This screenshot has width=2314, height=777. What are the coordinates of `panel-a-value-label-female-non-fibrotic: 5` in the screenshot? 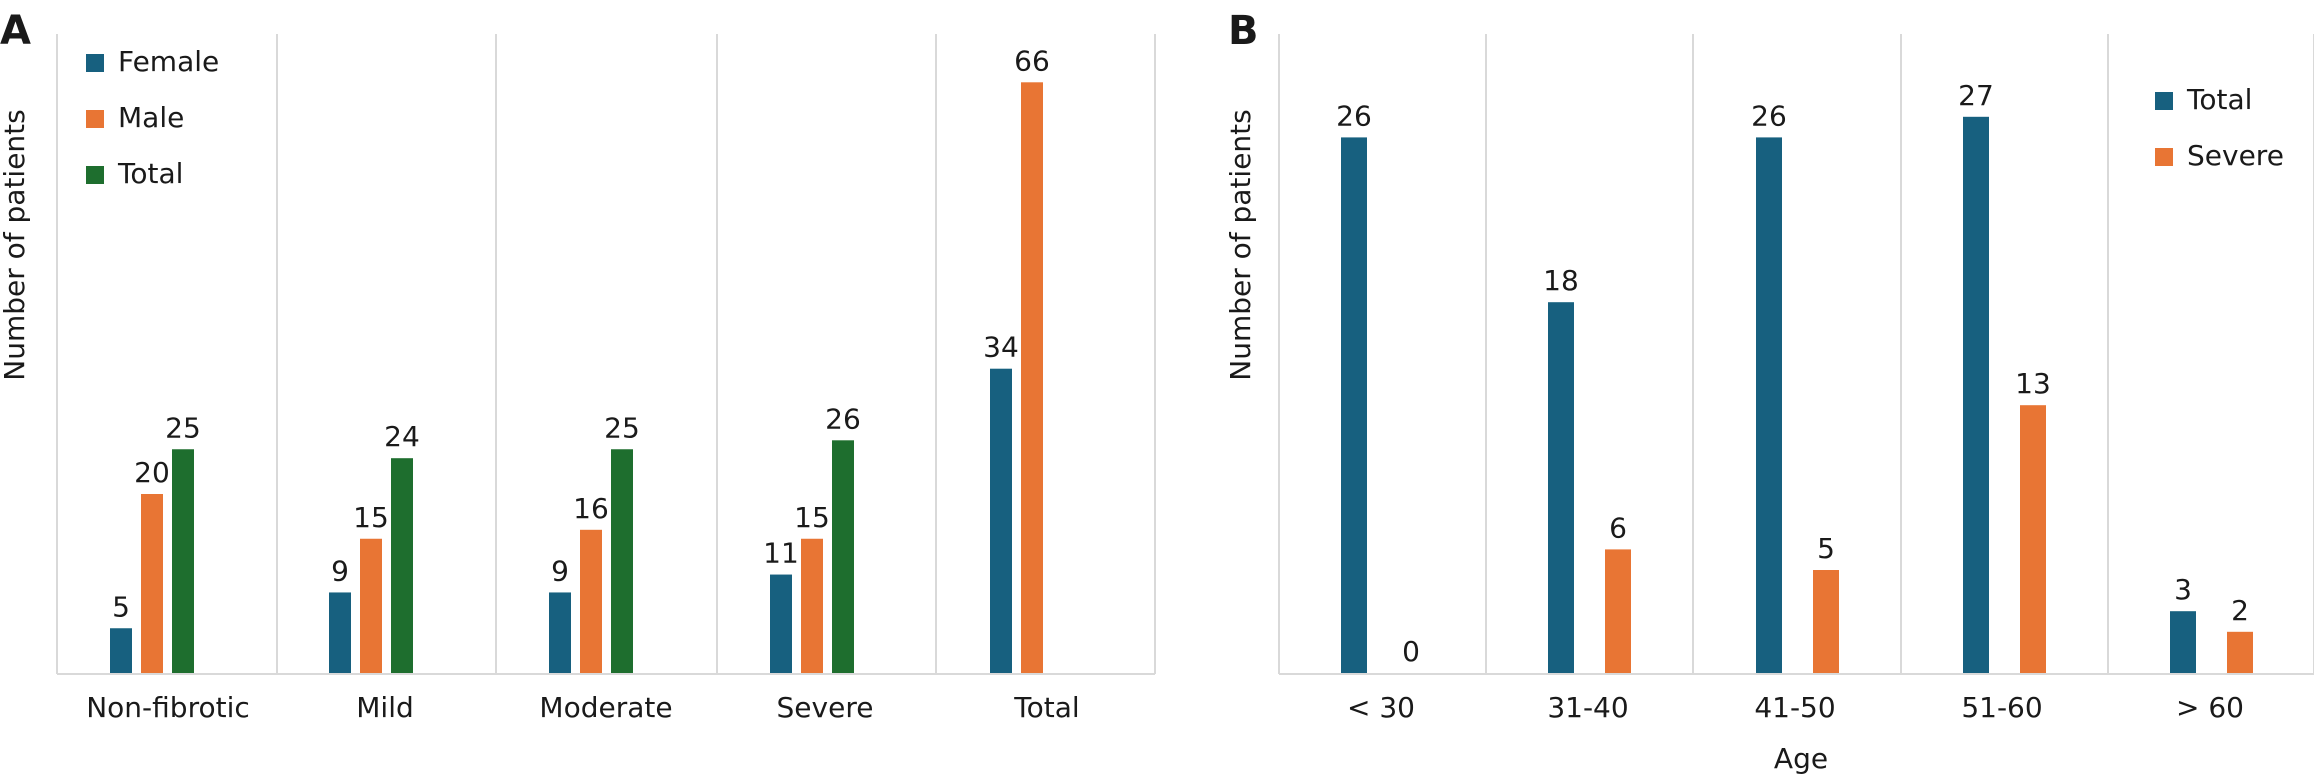 It's located at (121, 606).